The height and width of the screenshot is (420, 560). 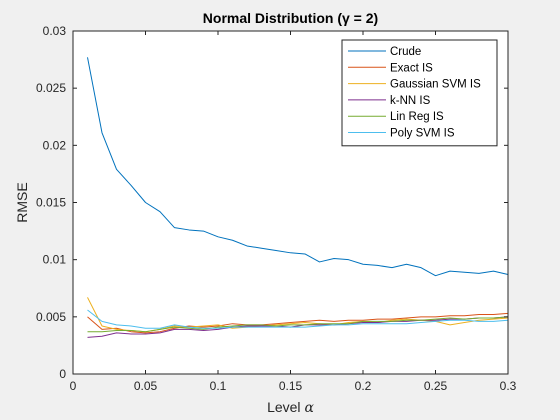 What do you see at coordinates (51, 203) in the screenshot?
I see `y-tick-label: 0.015` at bounding box center [51, 203].